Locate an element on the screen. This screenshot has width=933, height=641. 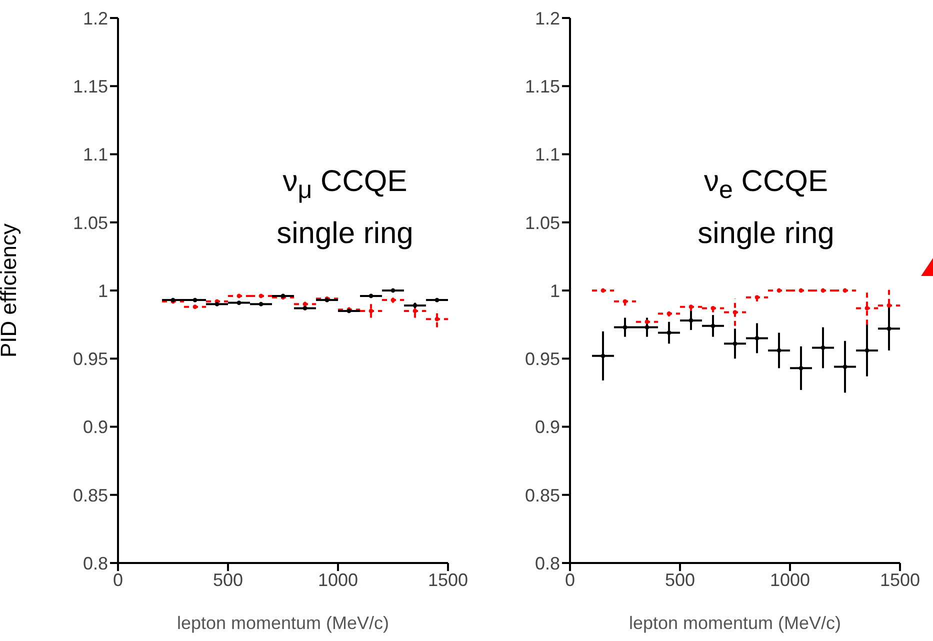
y-axis-title: PID efficiency is located at coordinates (10, 290).